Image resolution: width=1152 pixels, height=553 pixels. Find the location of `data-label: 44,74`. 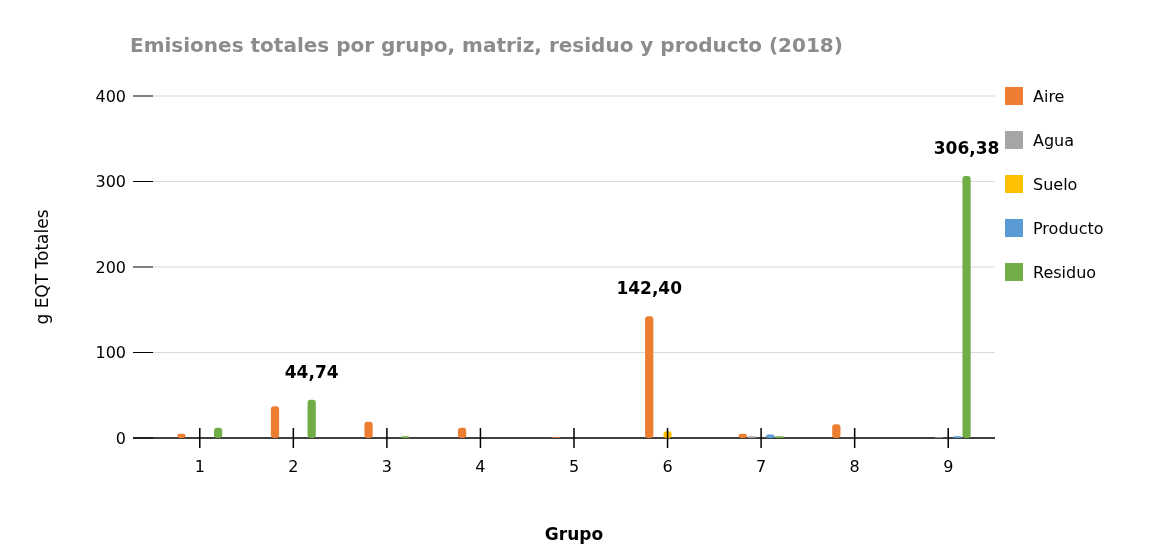

data-label: 44,74 is located at coordinates (311, 371).